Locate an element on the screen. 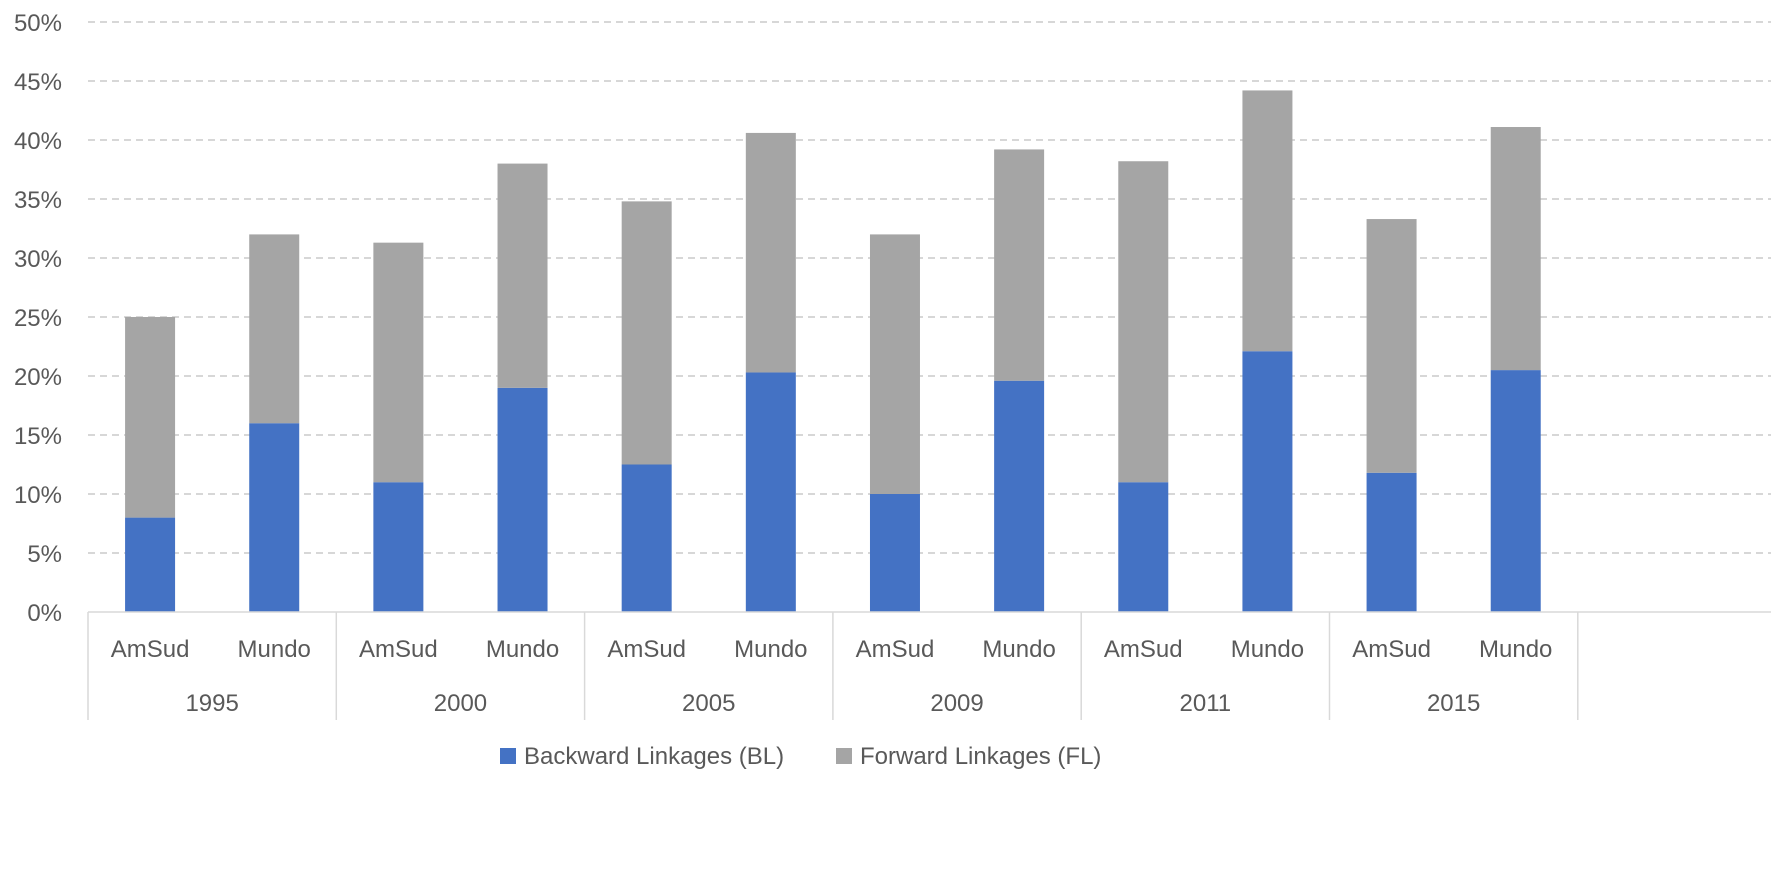 Image resolution: width=1771 pixels, height=874 pixels. legend-label: Backward Linkages (BL) is located at coordinates (654, 756).